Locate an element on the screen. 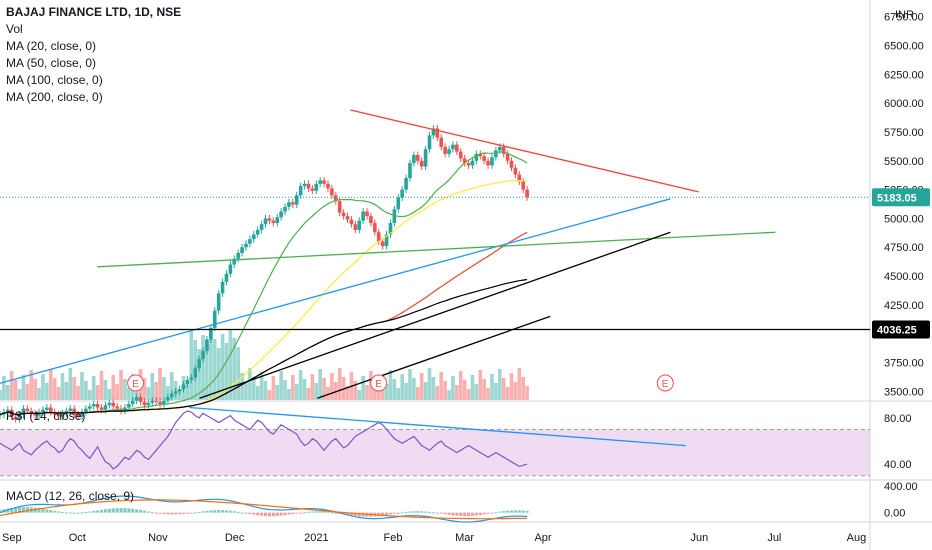 This screenshot has width=932, height=550. time-tick-label: Dec is located at coordinates (235, 538).